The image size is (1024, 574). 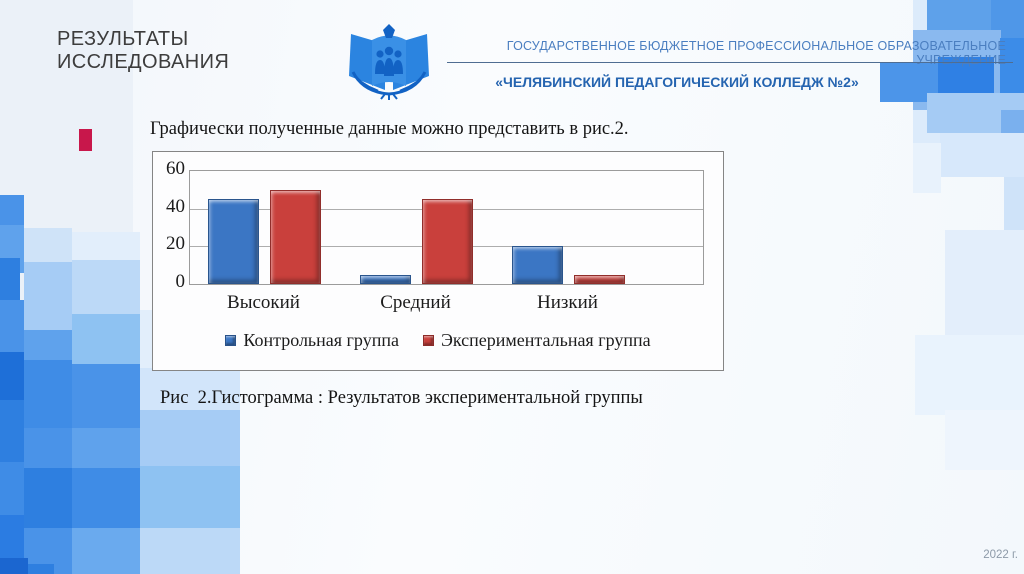 What do you see at coordinates (143, 50) in the screenshot?
I see `page-title: РЕЗУЛЬТАТЫ ИССЛЕДОВАНИЯ` at bounding box center [143, 50].